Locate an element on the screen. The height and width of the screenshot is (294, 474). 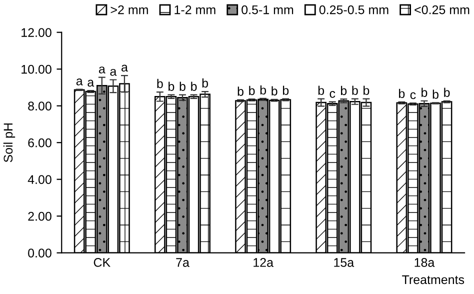
legend-label: 0.25-0.5 mm is located at coordinates (353, 9).